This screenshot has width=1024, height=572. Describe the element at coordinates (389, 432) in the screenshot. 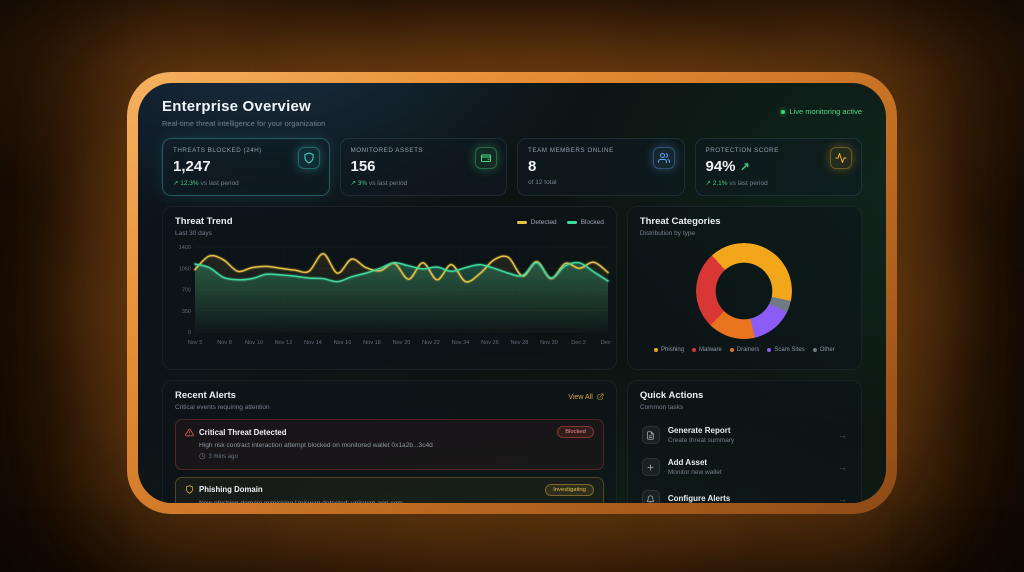

I see `alert-top: Critical Threat Detected Blocked` at that location.